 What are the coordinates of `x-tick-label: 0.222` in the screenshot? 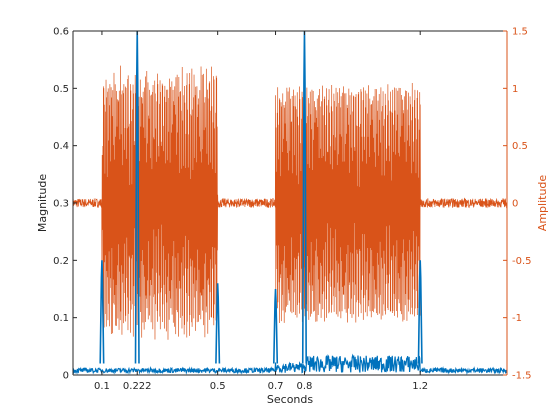 It's located at (137, 386).